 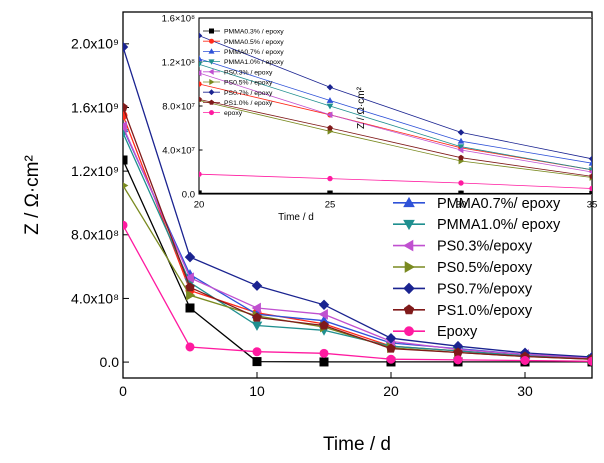 What do you see at coordinates (499, 225) in the screenshot?
I see `legend-label: PMMA1.0%/ epoxy` at bounding box center [499, 225].